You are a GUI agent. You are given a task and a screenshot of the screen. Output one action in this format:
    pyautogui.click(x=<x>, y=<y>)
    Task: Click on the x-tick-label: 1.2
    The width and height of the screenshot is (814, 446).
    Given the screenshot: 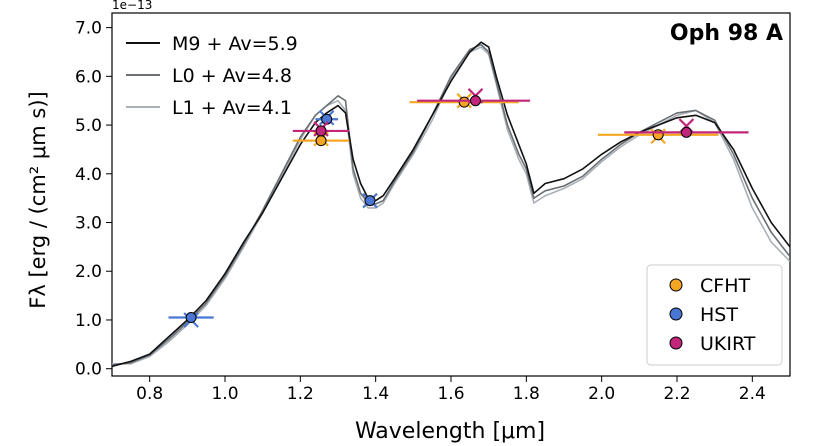 What is the action you would take?
    pyautogui.click(x=300, y=394)
    